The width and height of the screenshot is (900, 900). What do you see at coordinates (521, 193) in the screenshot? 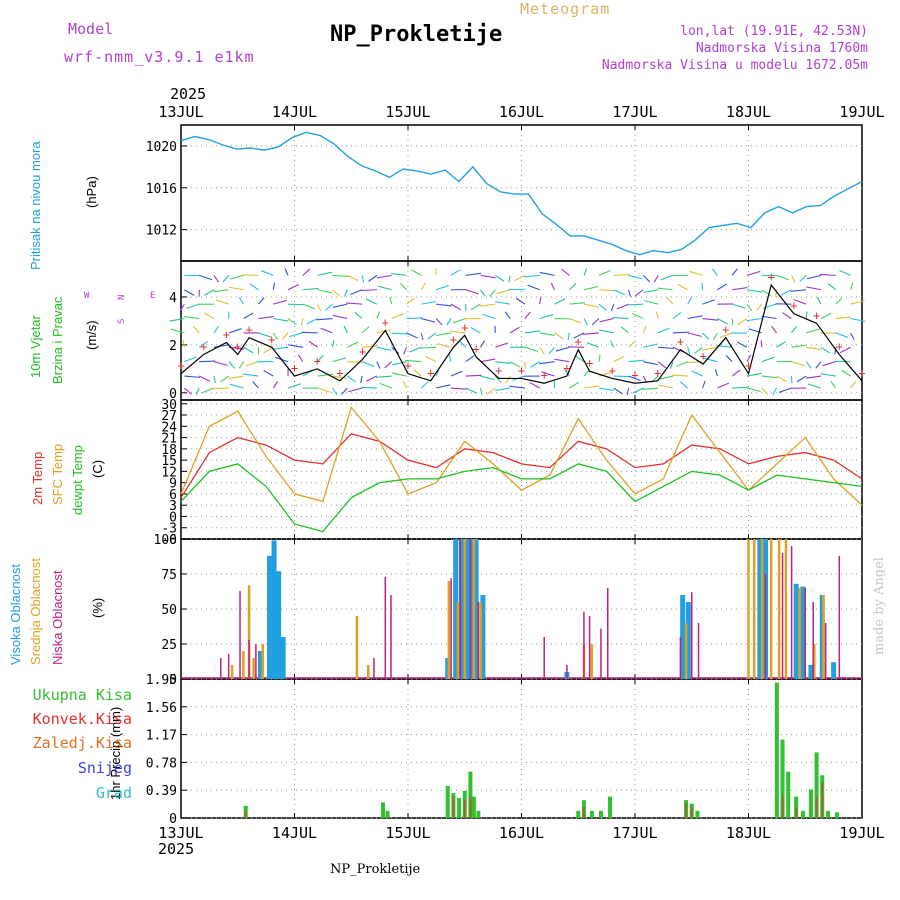
I see `pressure-line` at bounding box center [521, 193].